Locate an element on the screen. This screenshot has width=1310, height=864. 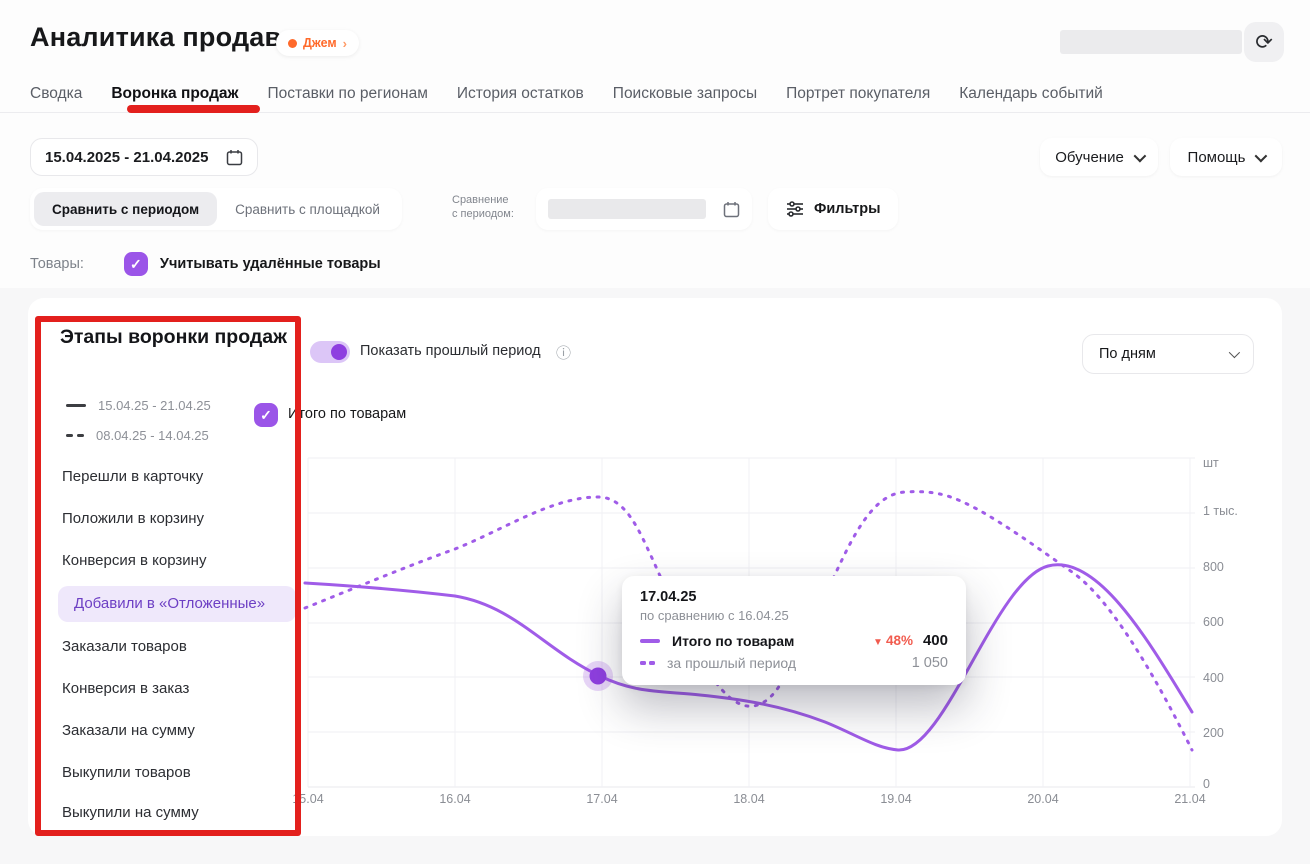
tab-search-queries: Поисковые запросы is located at coordinates (685, 93).